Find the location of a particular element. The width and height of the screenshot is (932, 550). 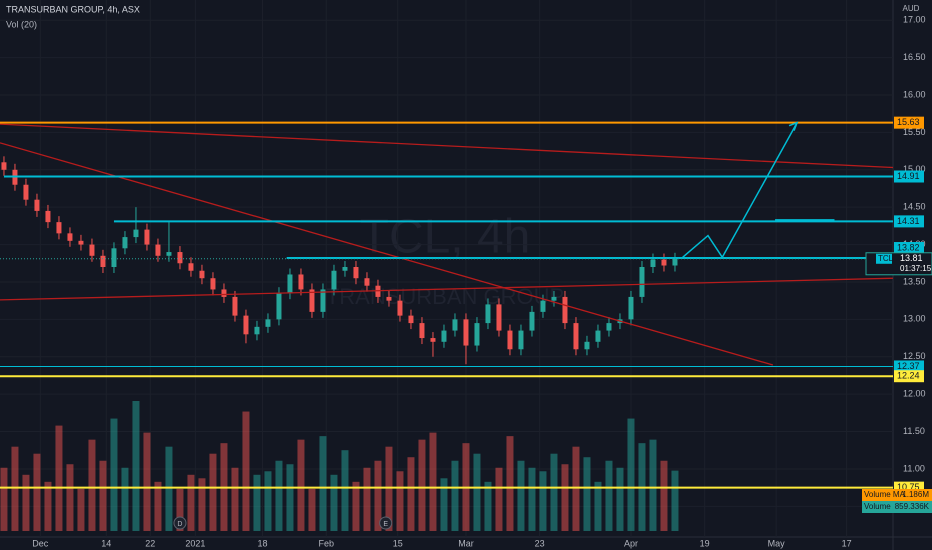

x-tick-label: 23 is located at coordinates (540, 543).